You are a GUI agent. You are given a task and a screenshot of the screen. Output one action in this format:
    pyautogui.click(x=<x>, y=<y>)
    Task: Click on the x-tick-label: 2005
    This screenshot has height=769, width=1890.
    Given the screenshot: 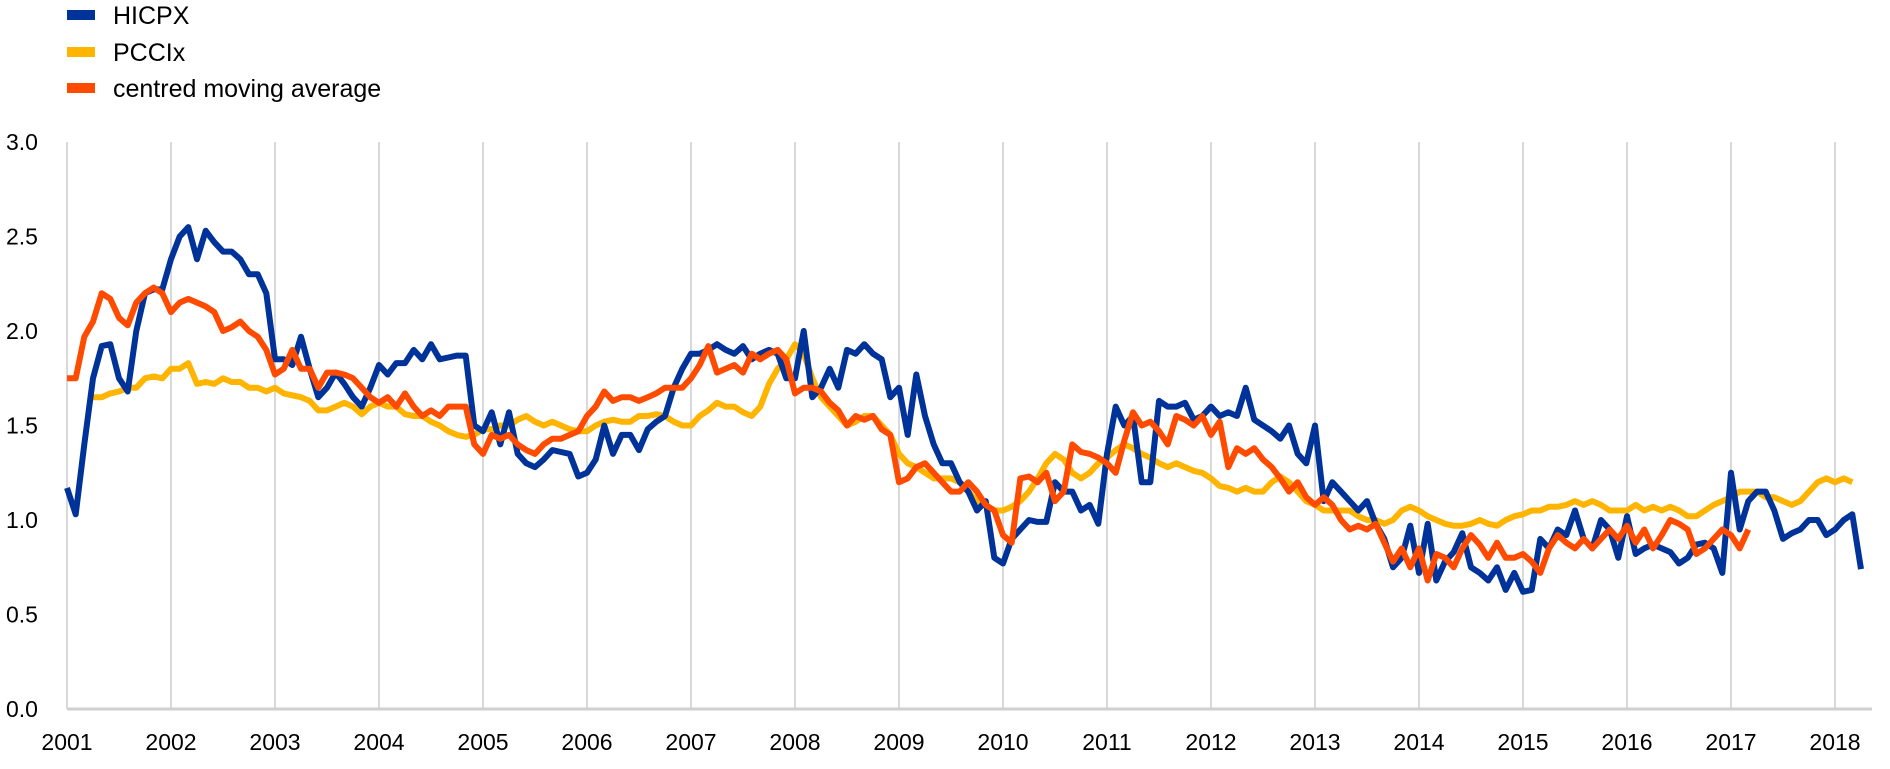 What is the action you would take?
    pyautogui.click(x=482, y=742)
    